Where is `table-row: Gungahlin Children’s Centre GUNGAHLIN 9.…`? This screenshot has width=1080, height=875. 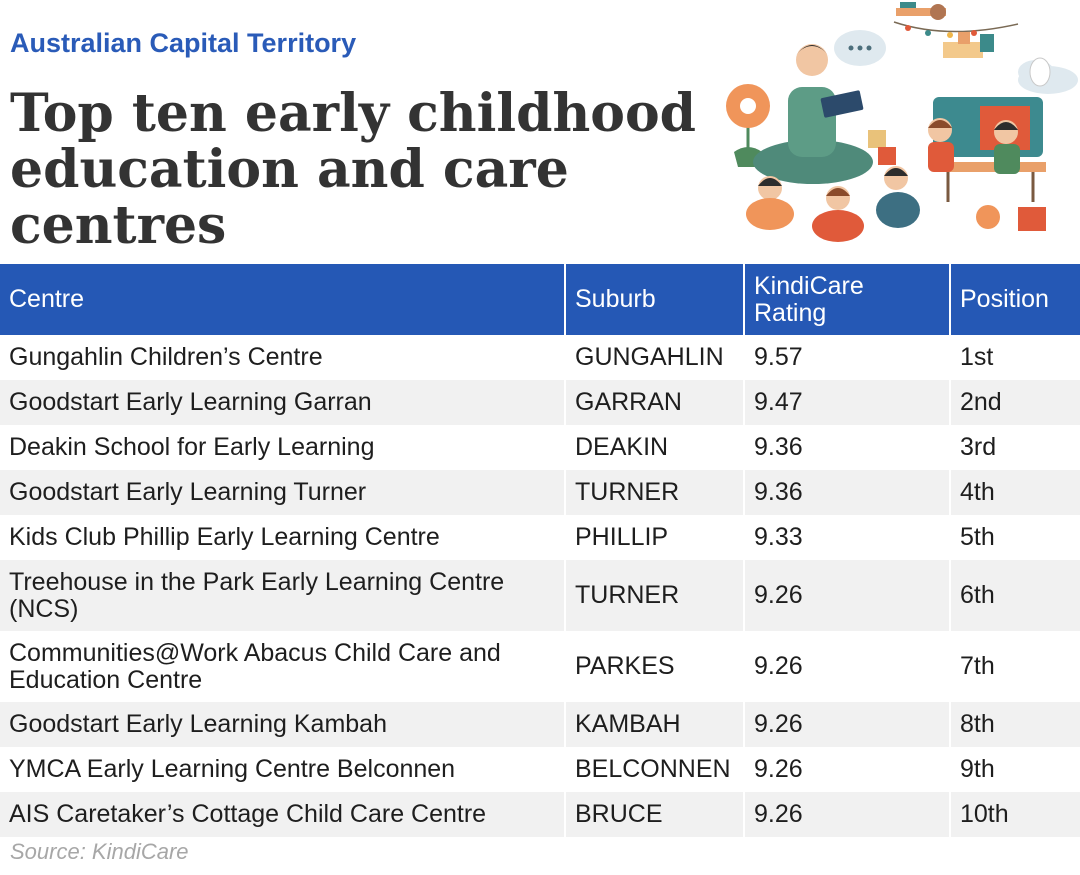
table-row: Gungahlin Children’s Centre GUNGAHLIN 9.… is located at coordinates (540, 357).